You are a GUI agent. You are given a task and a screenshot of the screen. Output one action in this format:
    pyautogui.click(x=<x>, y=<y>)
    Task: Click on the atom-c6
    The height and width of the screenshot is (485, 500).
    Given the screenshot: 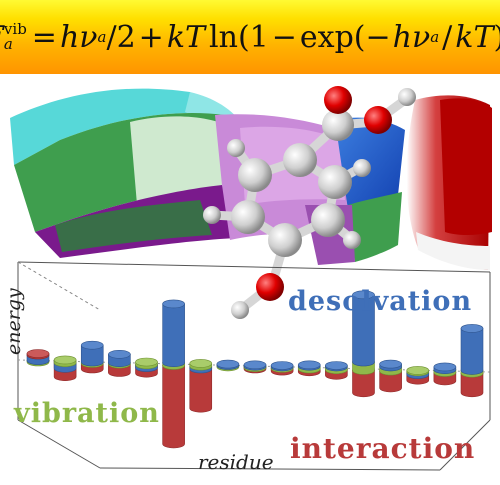 What is the action you would take?
    pyautogui.click(x=248, y=217)
    